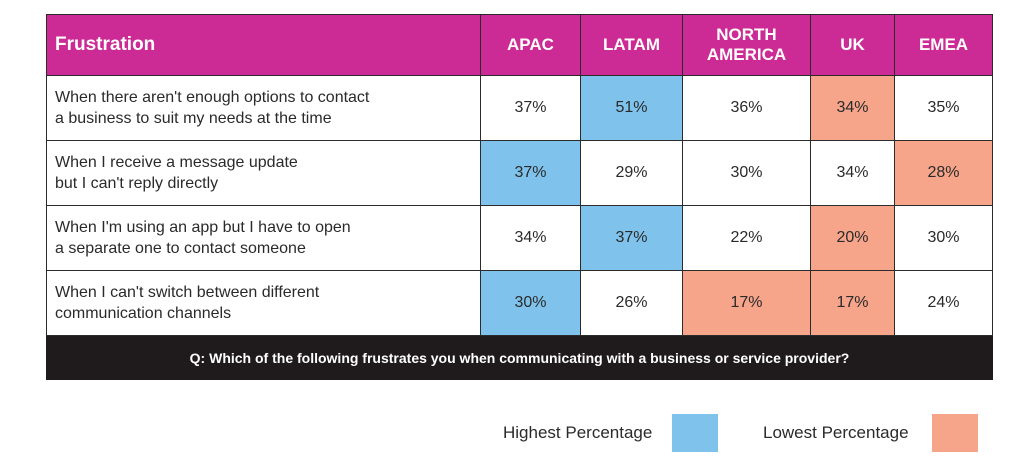 The height and width of the screenshot is (462, 1024). I want to click on legend-highest-swatch, so click(695, 433).